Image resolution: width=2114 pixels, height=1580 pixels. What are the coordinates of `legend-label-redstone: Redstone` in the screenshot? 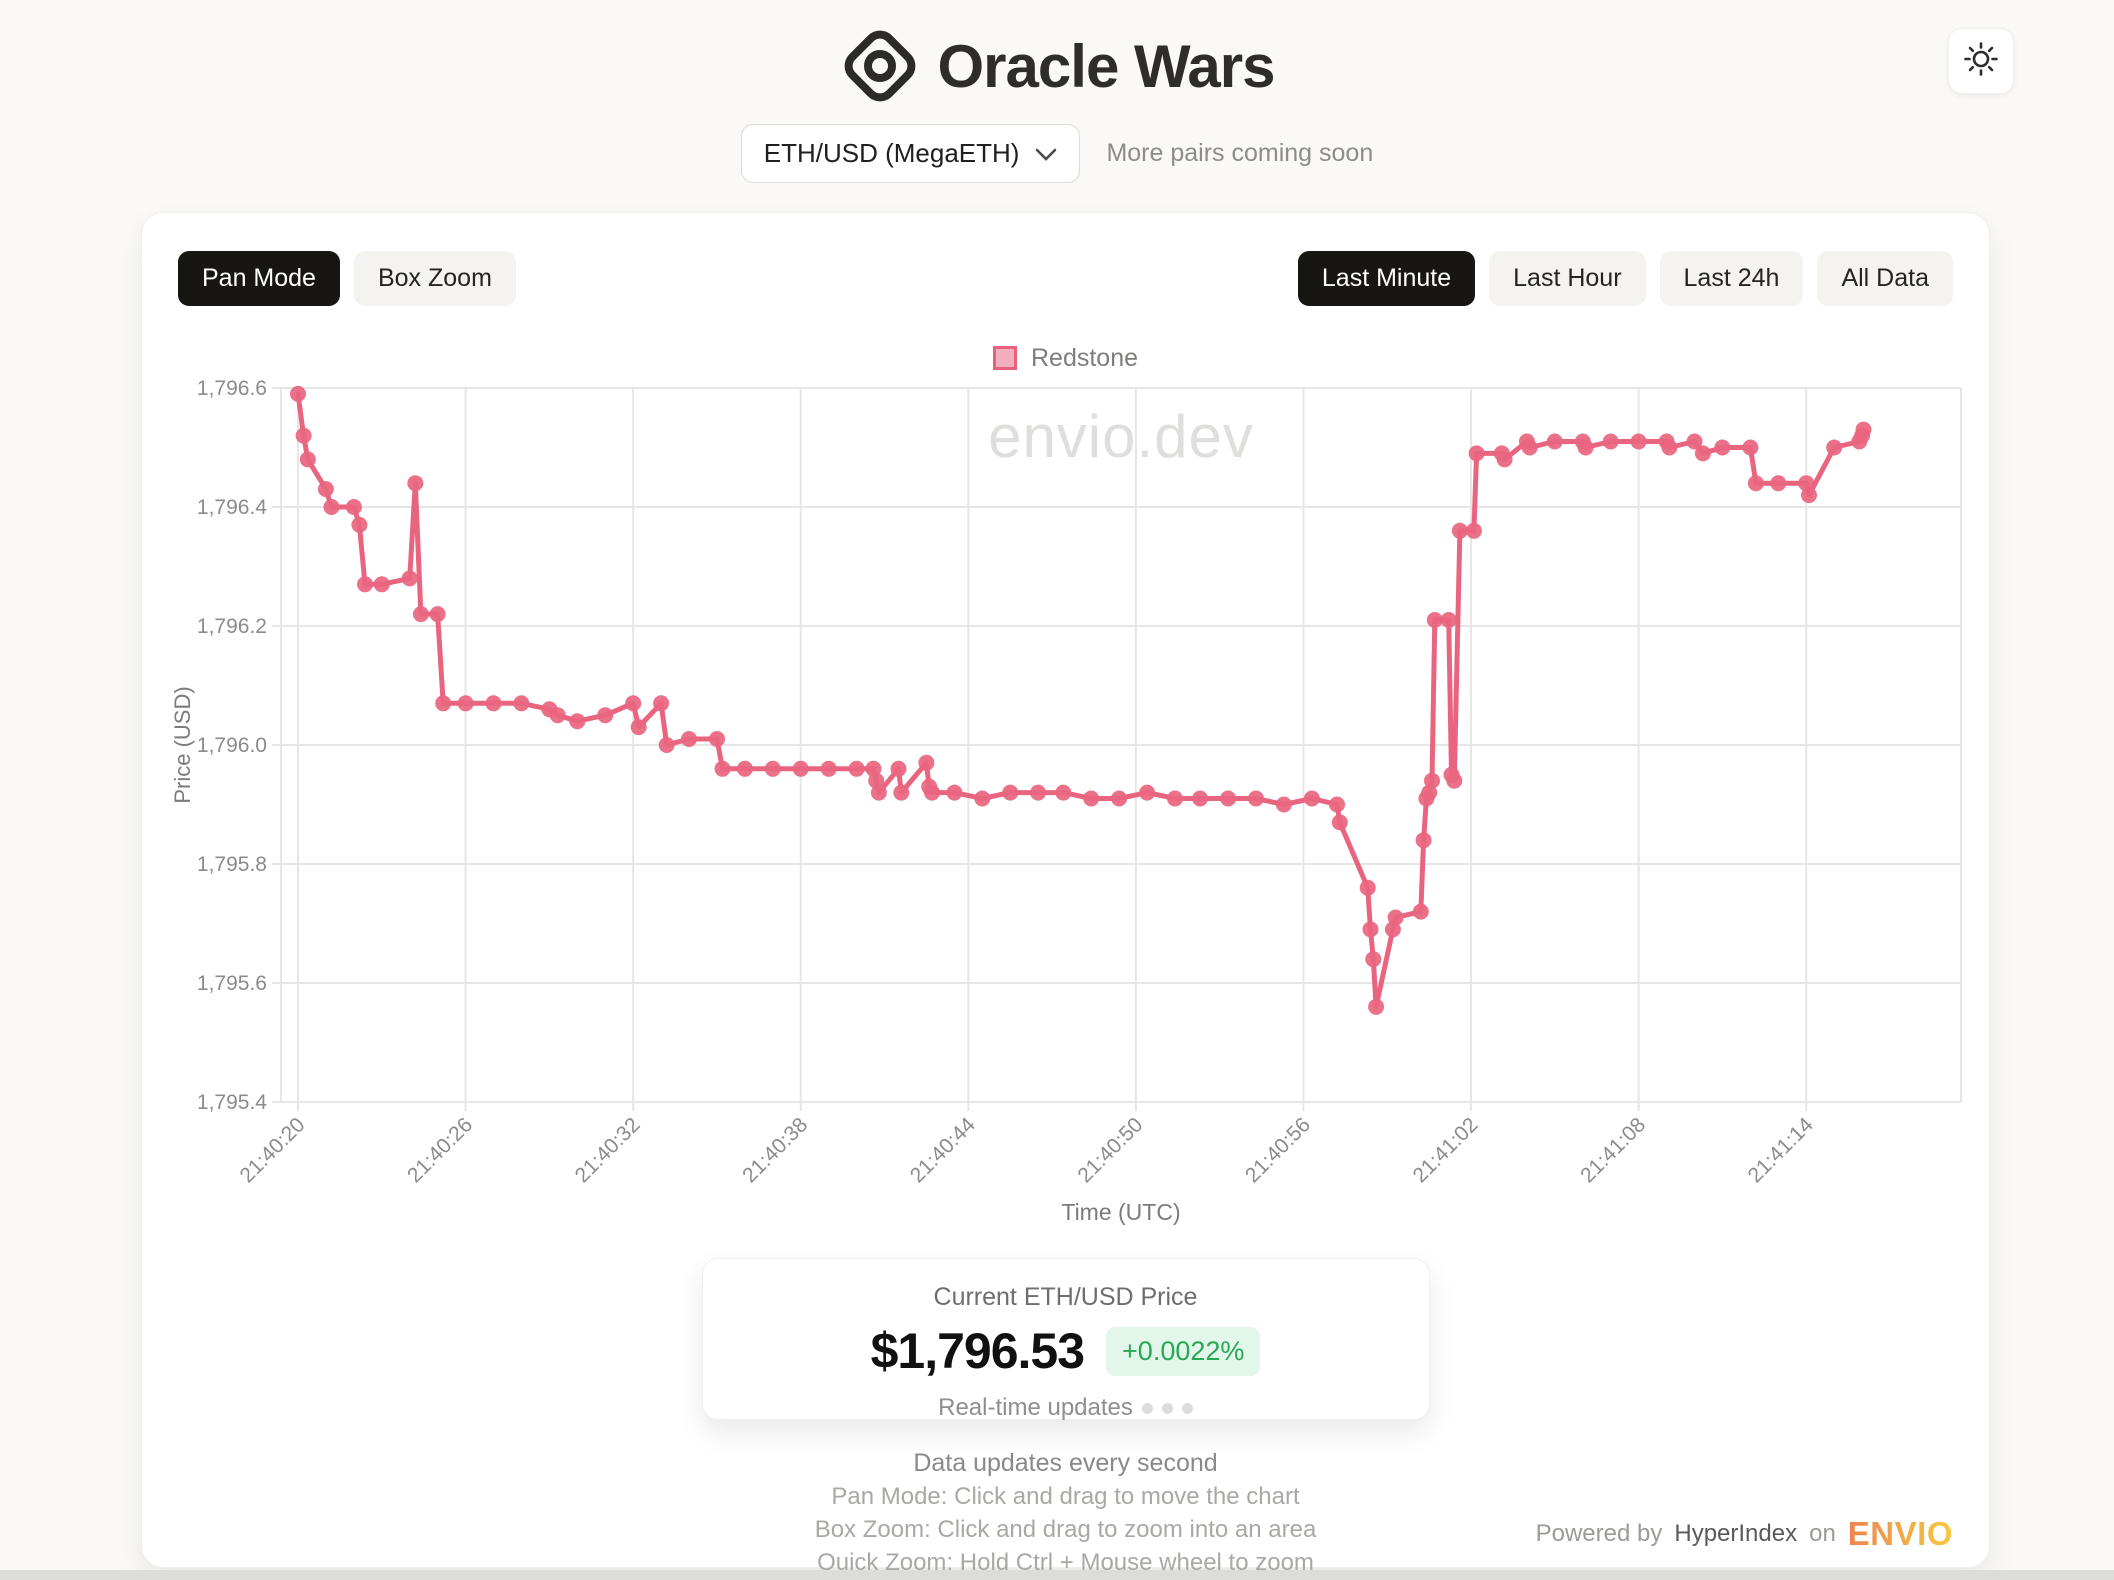 It's located at (1084, 357).